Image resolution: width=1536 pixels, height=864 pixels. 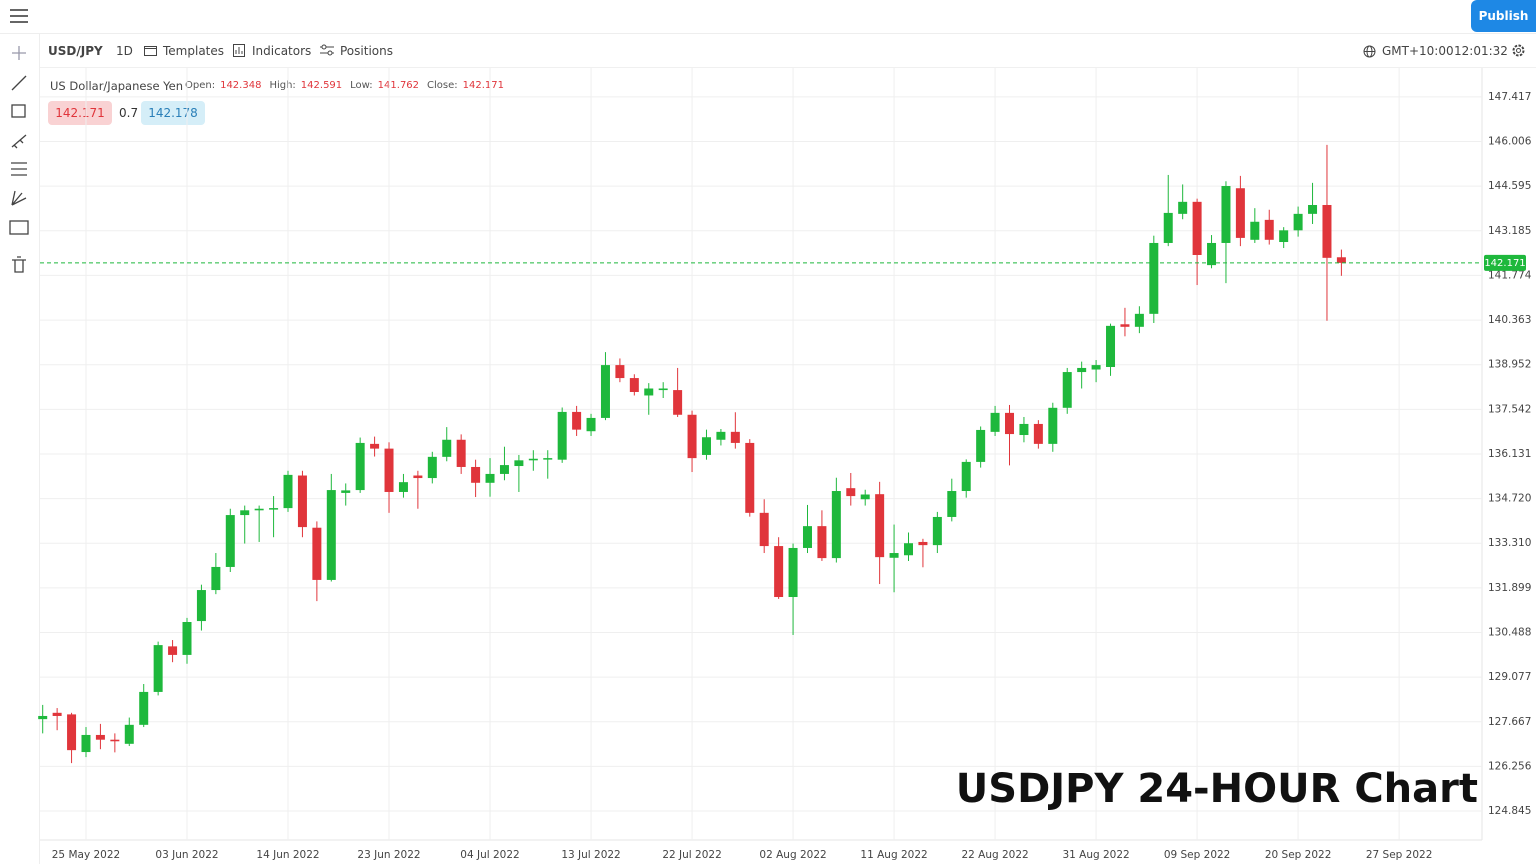 I want to click on chart-title: USDJPY 24-HOUR Chart, so click(x=1217, y=789).